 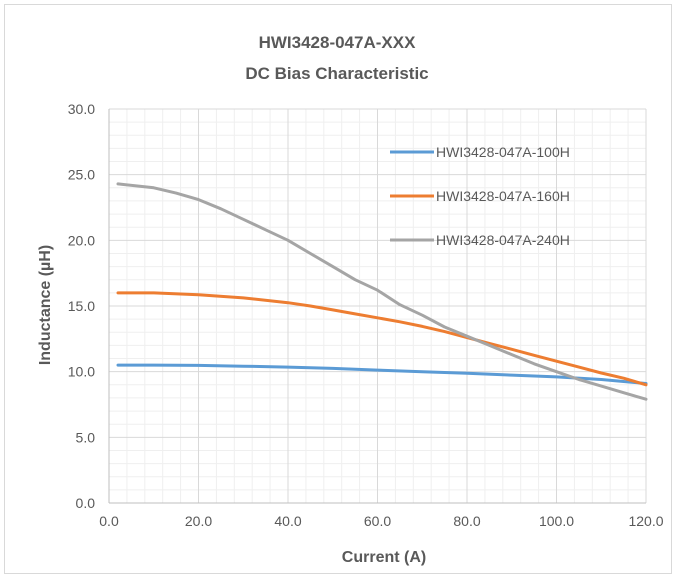 I want to click on x-tick-label: 0.0, so click(x=109, y=521).